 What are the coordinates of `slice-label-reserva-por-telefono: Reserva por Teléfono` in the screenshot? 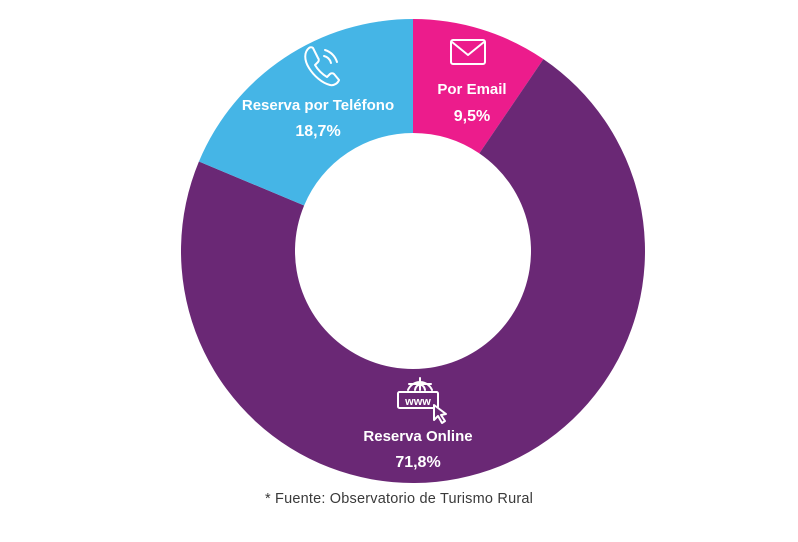 It's located at (318, 105).